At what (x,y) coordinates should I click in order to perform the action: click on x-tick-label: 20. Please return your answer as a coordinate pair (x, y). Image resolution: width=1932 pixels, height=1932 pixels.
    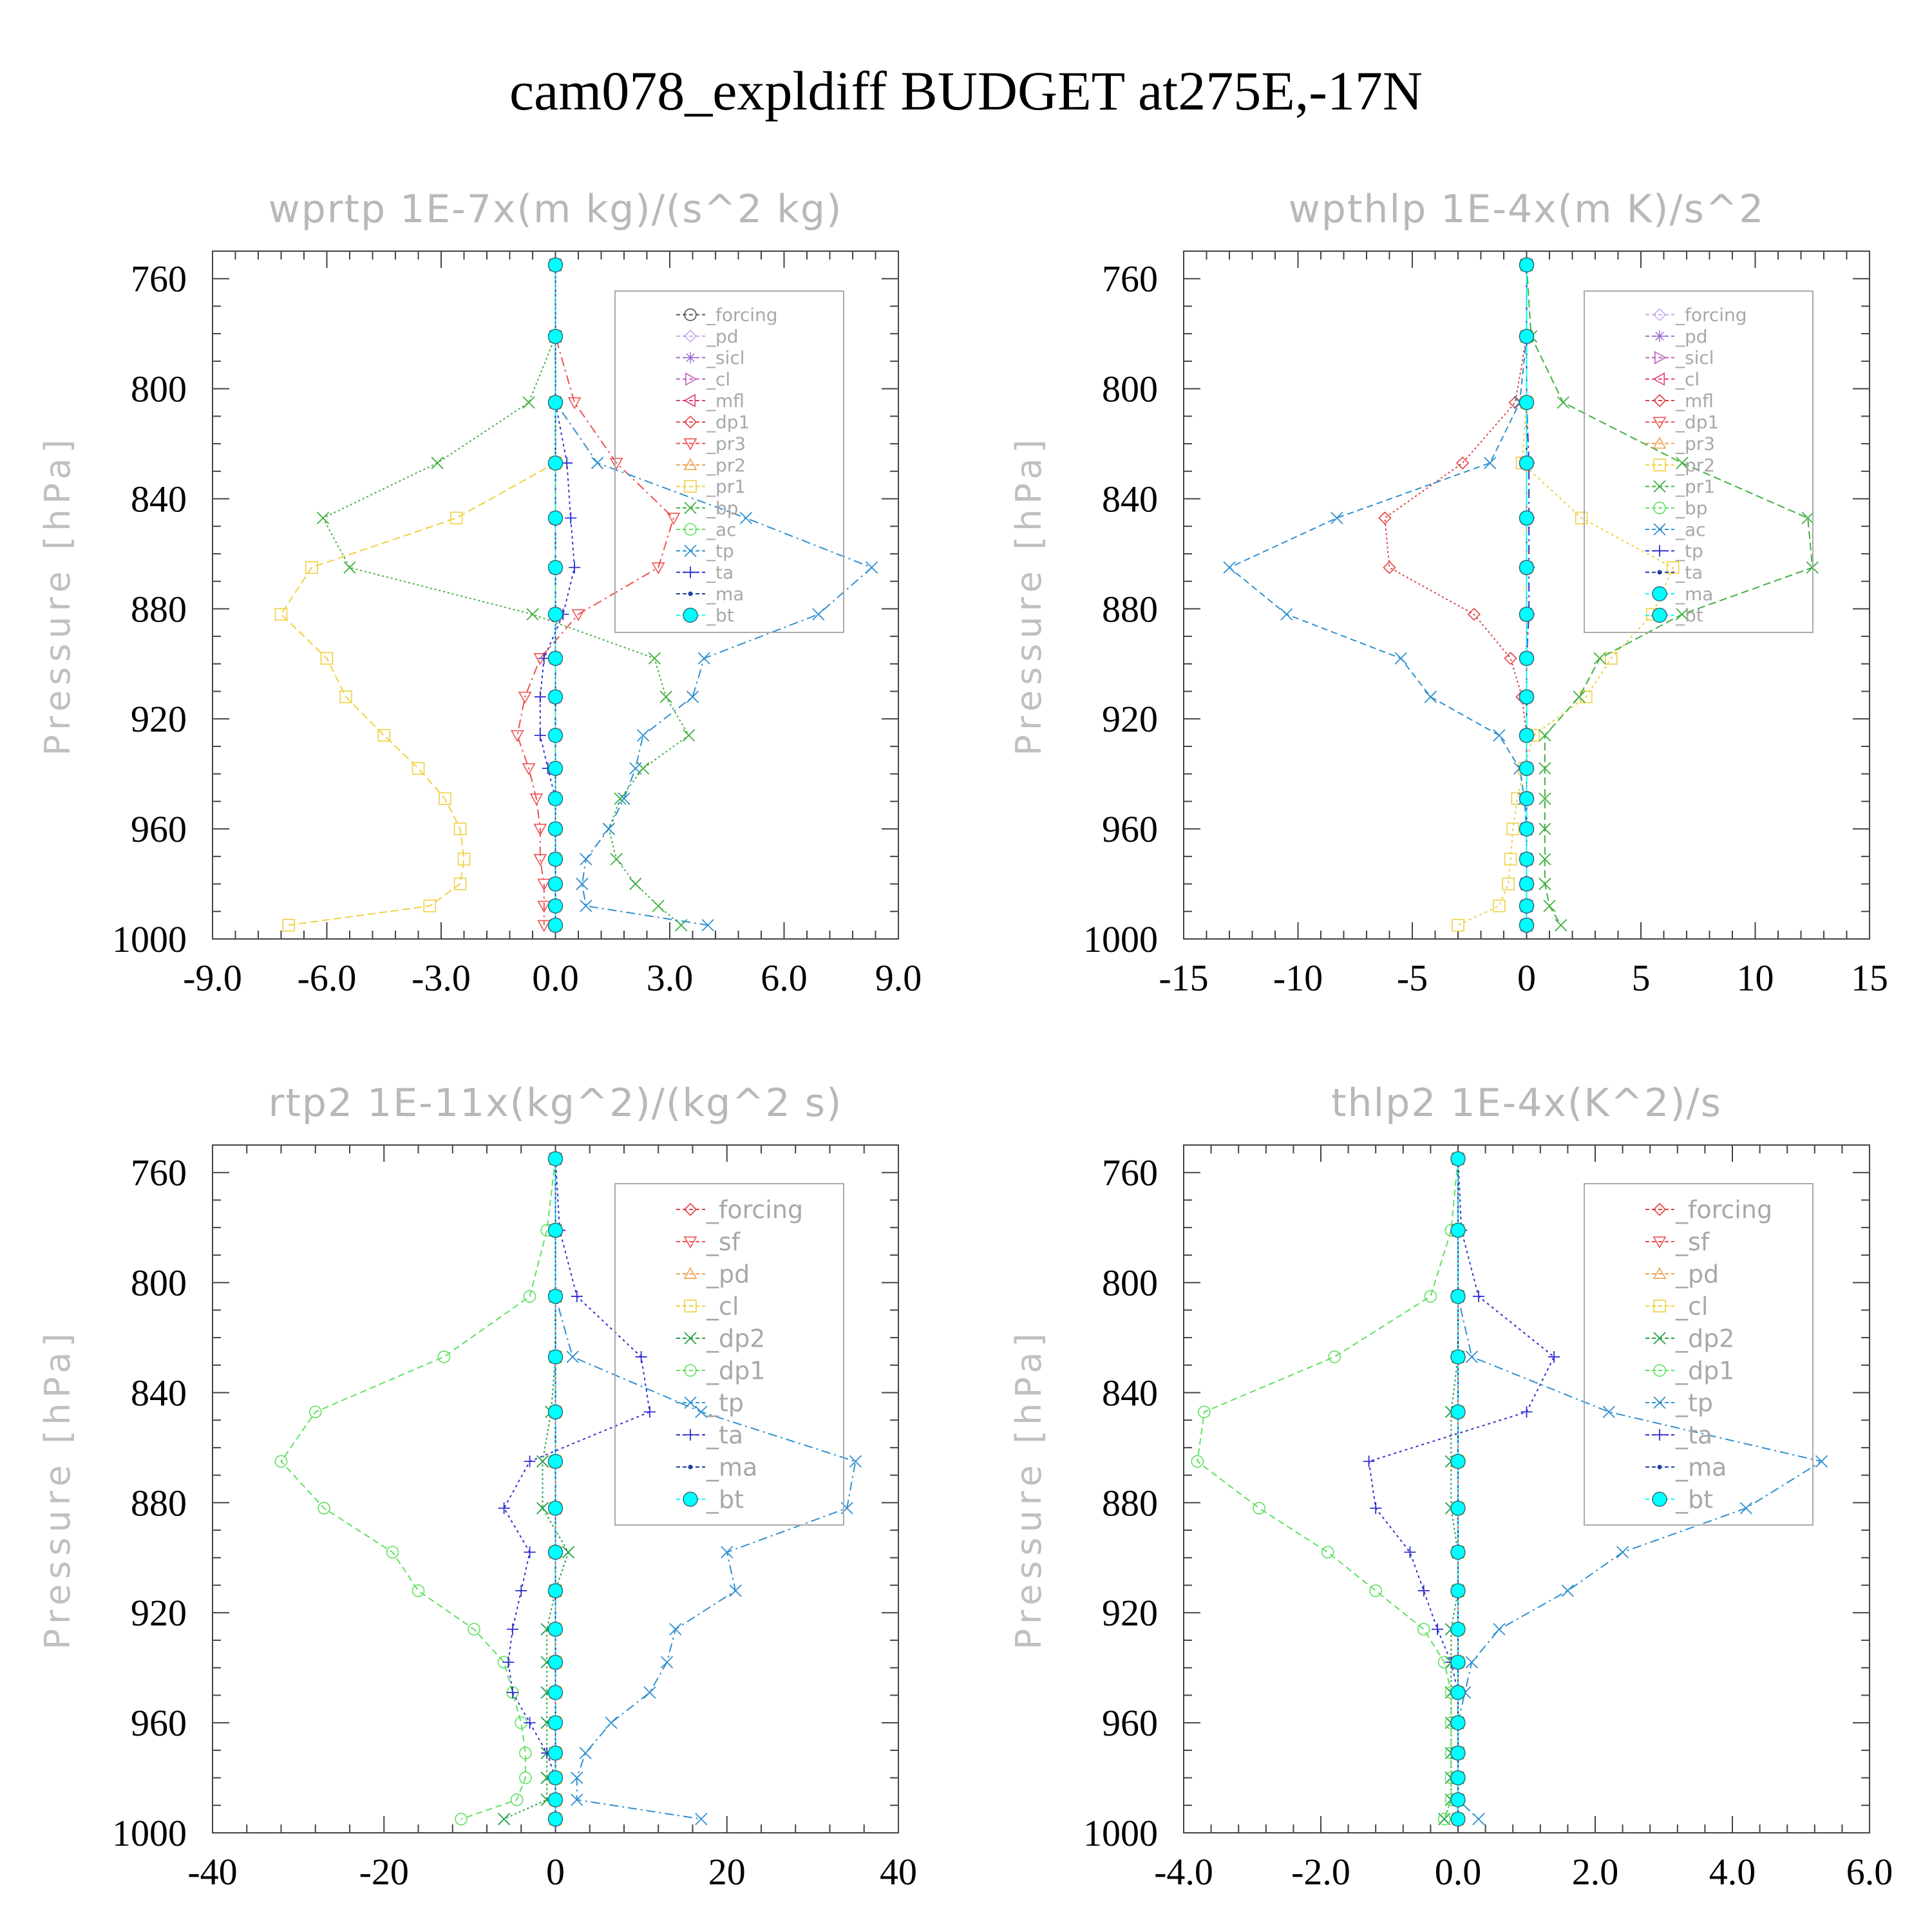
    Looking at the image, I should click on (727, 1872).